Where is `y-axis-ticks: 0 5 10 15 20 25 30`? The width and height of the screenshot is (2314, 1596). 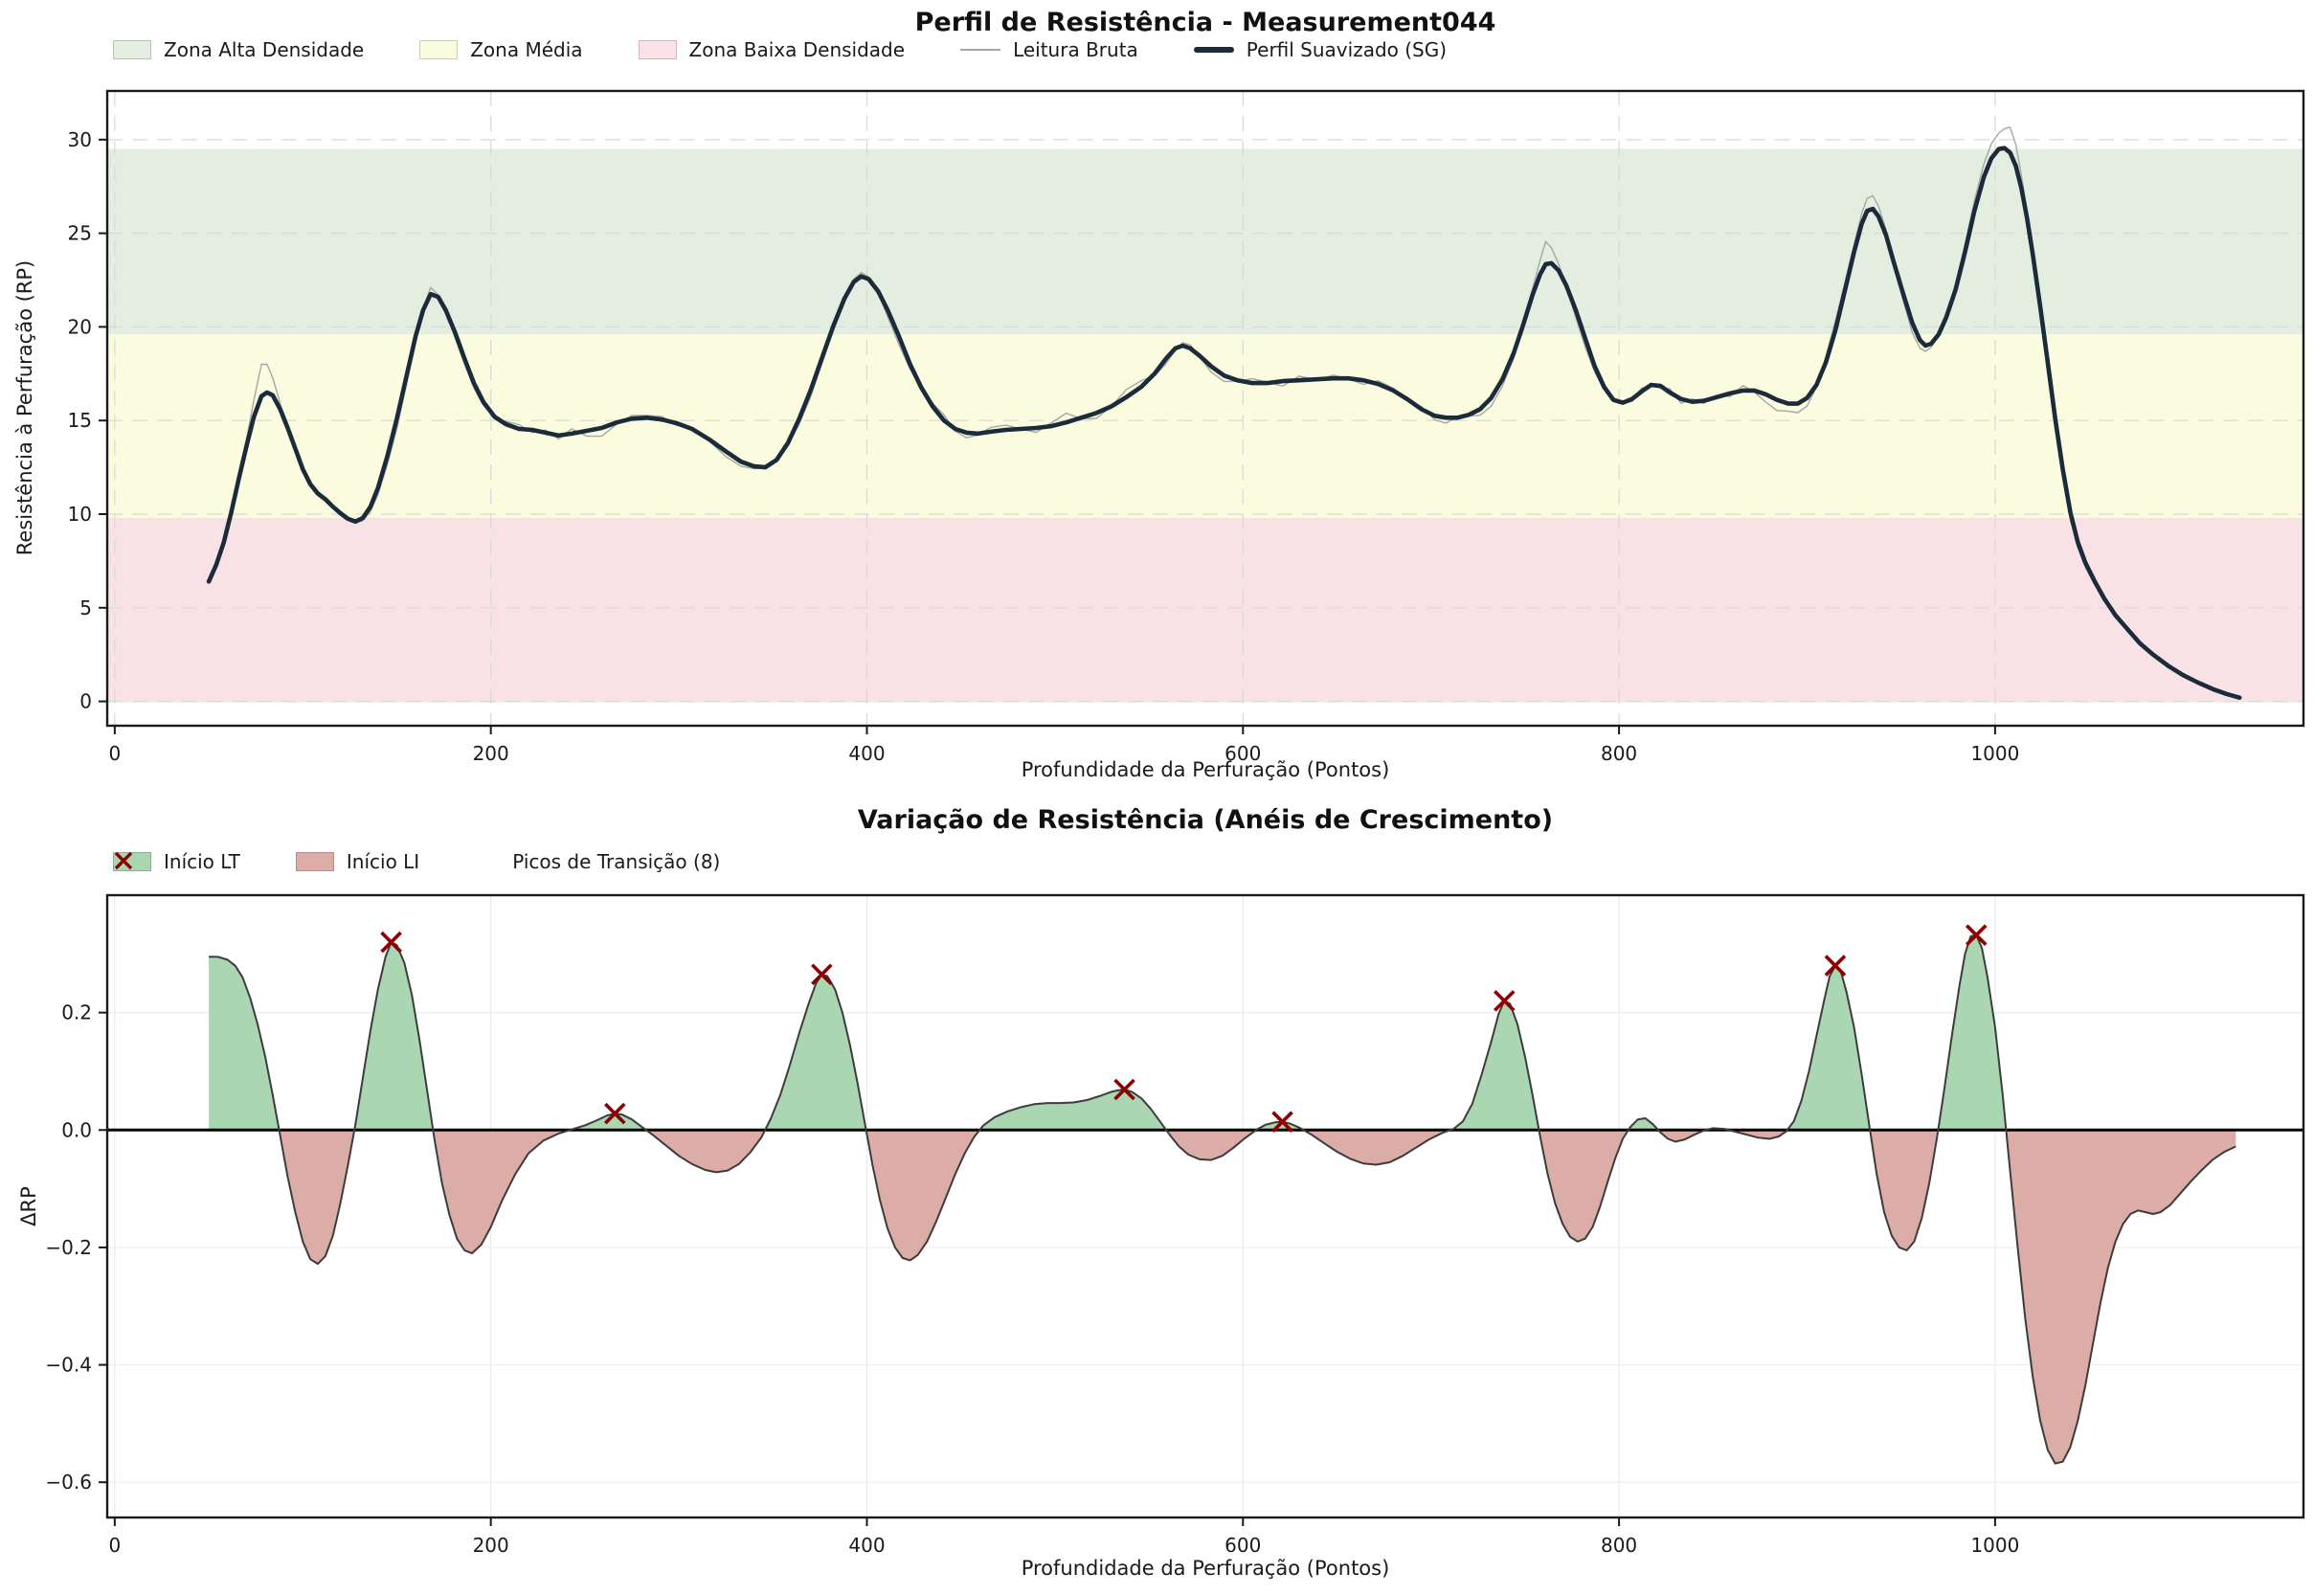 y-axis-ticks: 0 5 10 15 20 25 30 is located at coordinates (88, 420).